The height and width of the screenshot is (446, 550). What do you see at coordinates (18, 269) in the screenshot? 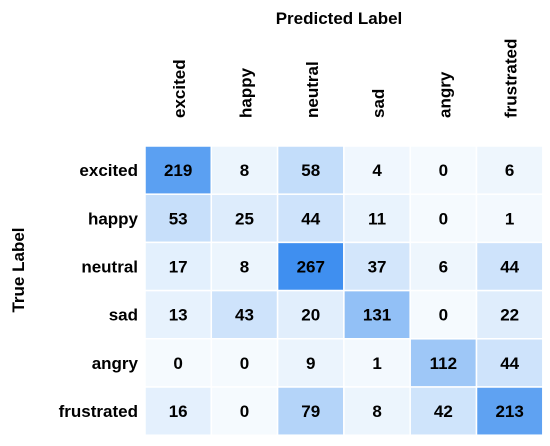
I see `y-axis-title: True Label` at bounding box center [18, 269].